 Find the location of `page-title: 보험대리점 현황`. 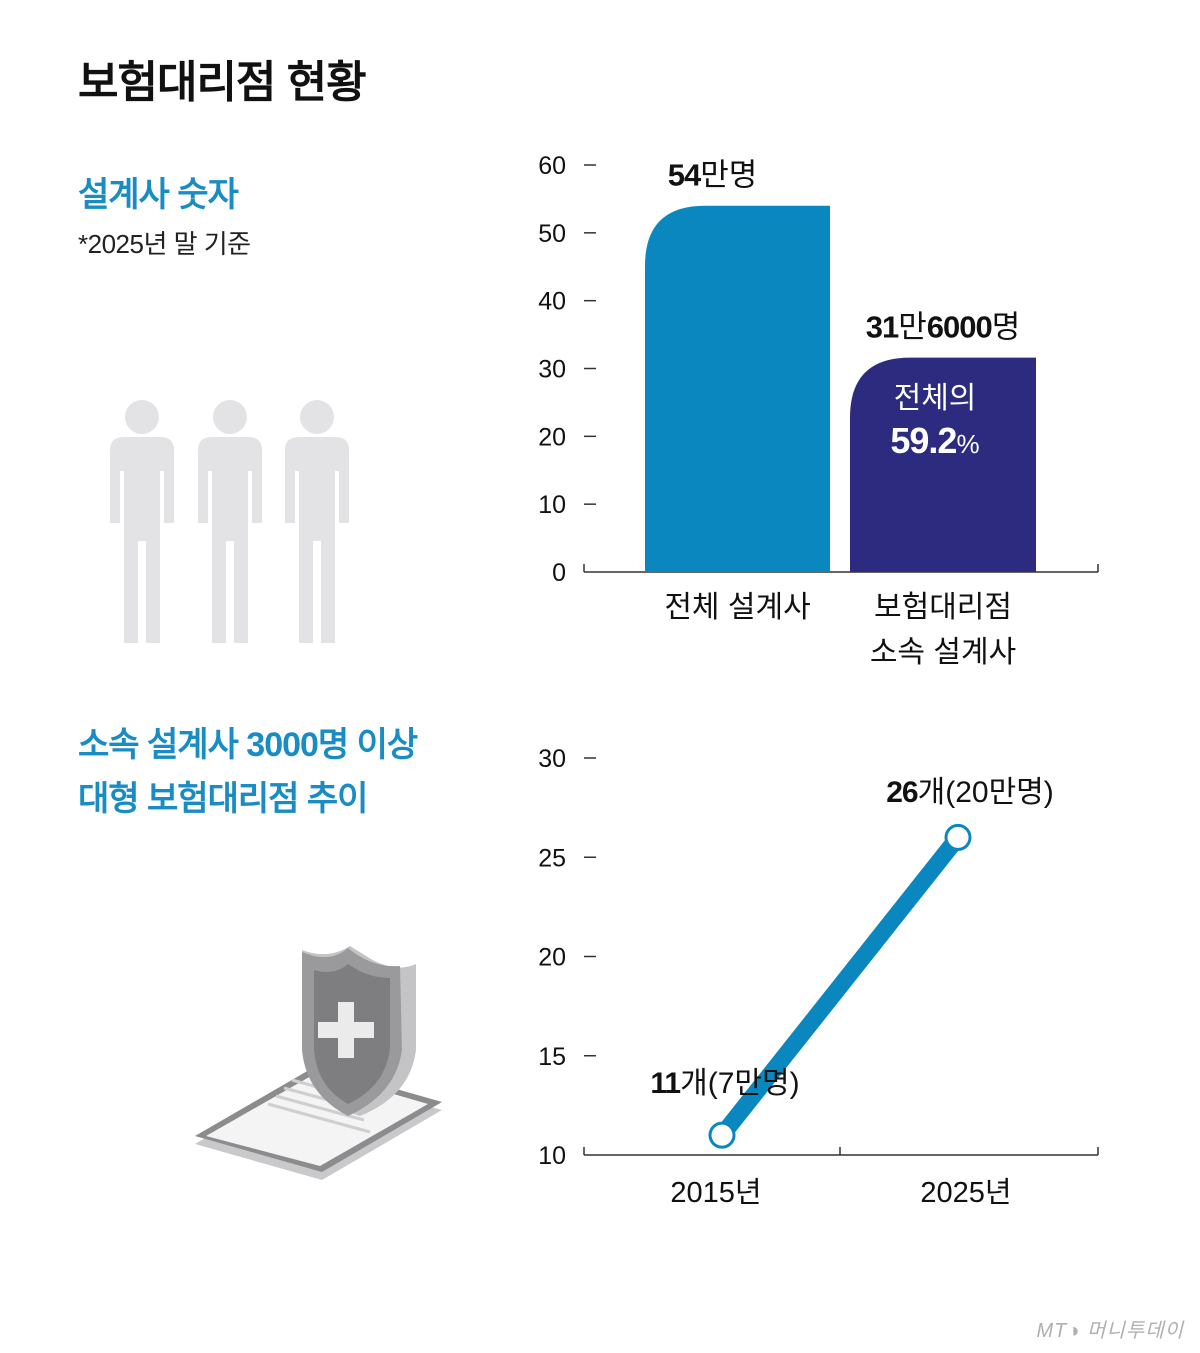

page-title: 보험대리점 현황 is located at coordinates (222, 82).